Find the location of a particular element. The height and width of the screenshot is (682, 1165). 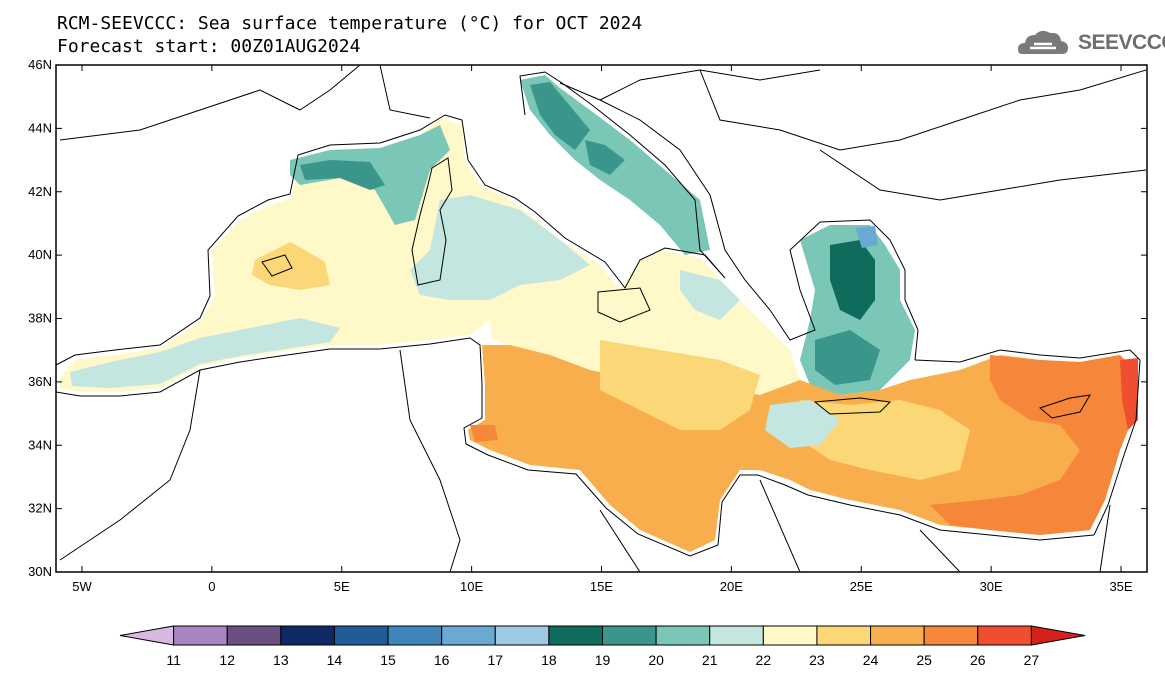

marmara-cool-zone is located at coordinates (866, 237).